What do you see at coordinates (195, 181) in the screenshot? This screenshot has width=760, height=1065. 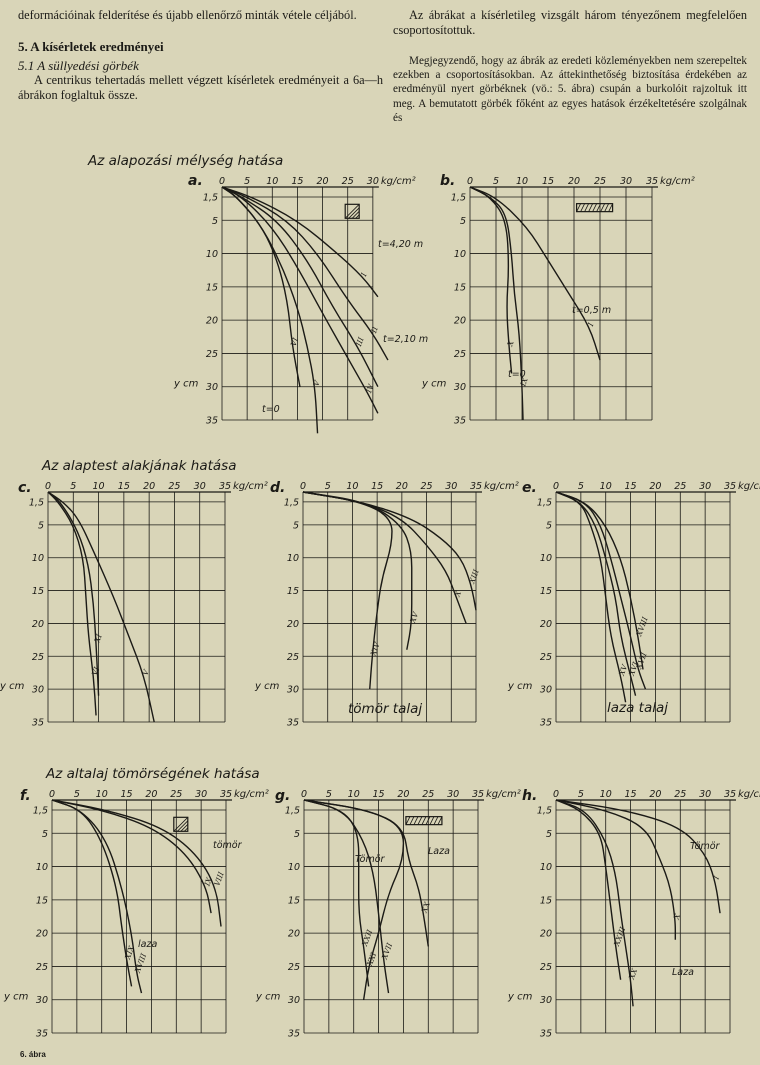 I see `panel-label: a.` at bounding box center [195, 181].